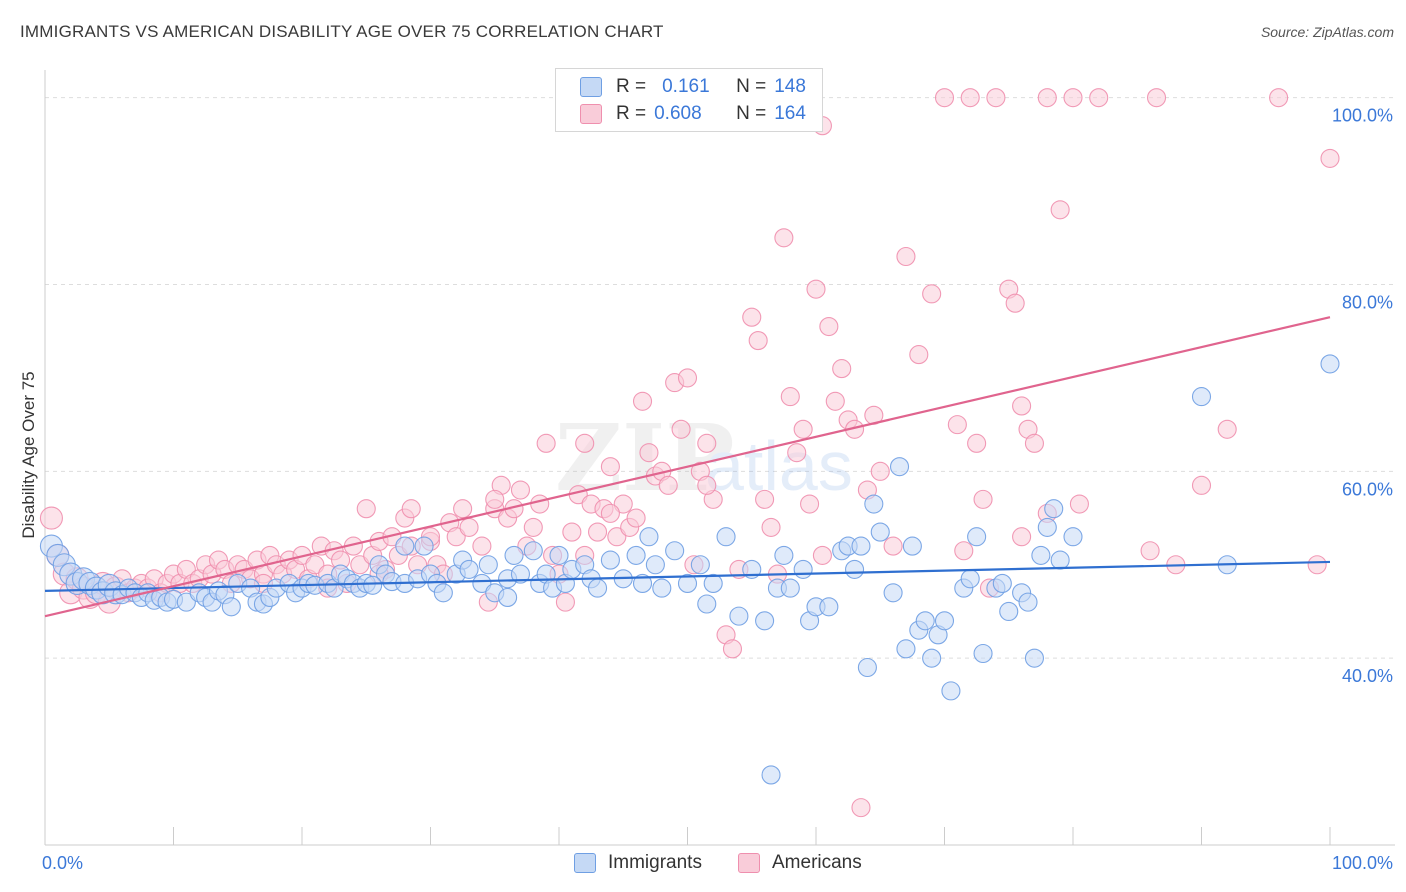  What do you see at coordinates (1327, 32) in the screenshot?
I see `source-credit: Source: ZipAtlas.com` at bounding box center [1327, 32].